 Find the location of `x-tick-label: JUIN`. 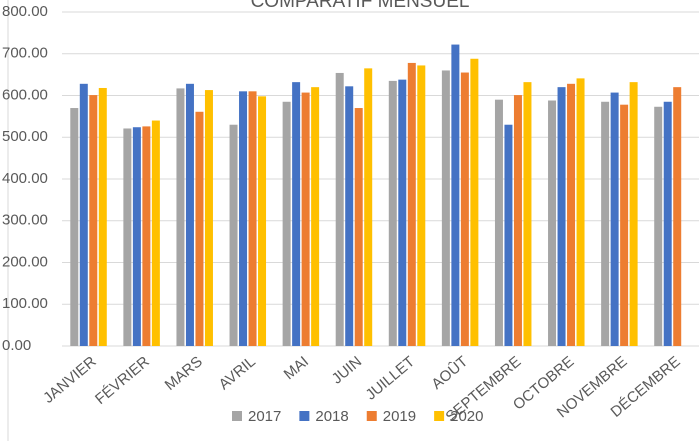

x-tick-label: JUIN is located at coordinates (347, 370).